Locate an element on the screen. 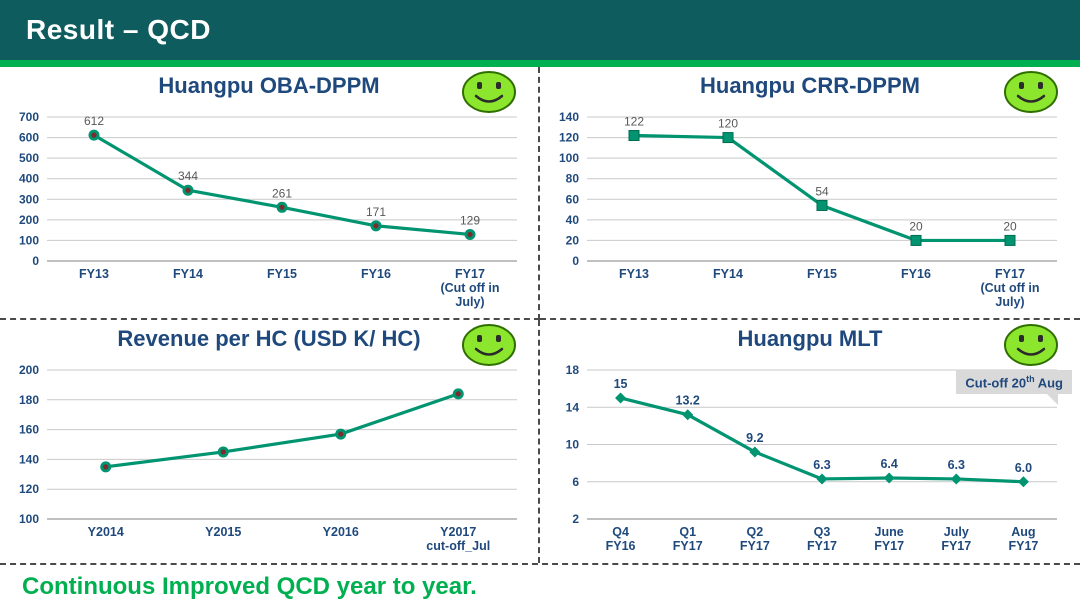  svg-text: 500 is located at coordinates (29, 158).